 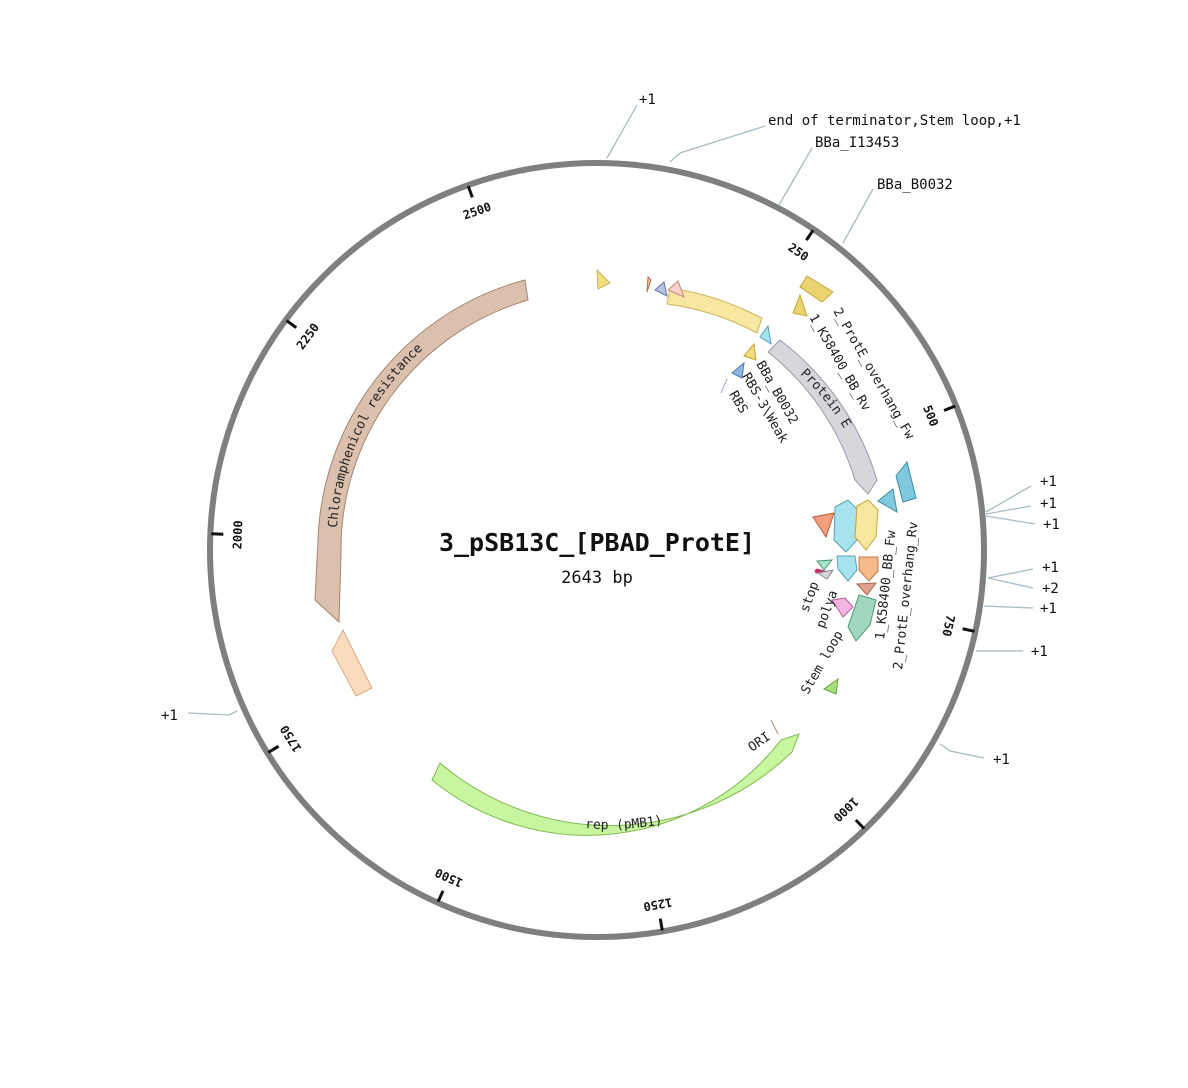 What do you see at coordinates (237, 534) in the screenshot?
I see `tick-label: 2000` at bounding box center [237, 534].